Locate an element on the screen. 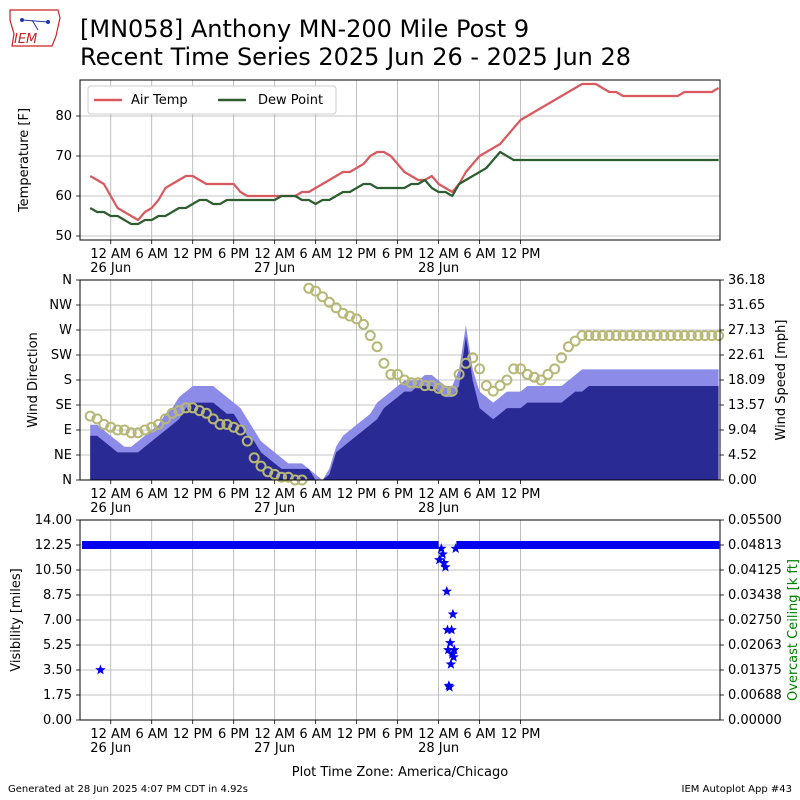 This screenshot has width=800, height=800. vis-xtick-label: 6 PM is located at coordinates (233, 734).